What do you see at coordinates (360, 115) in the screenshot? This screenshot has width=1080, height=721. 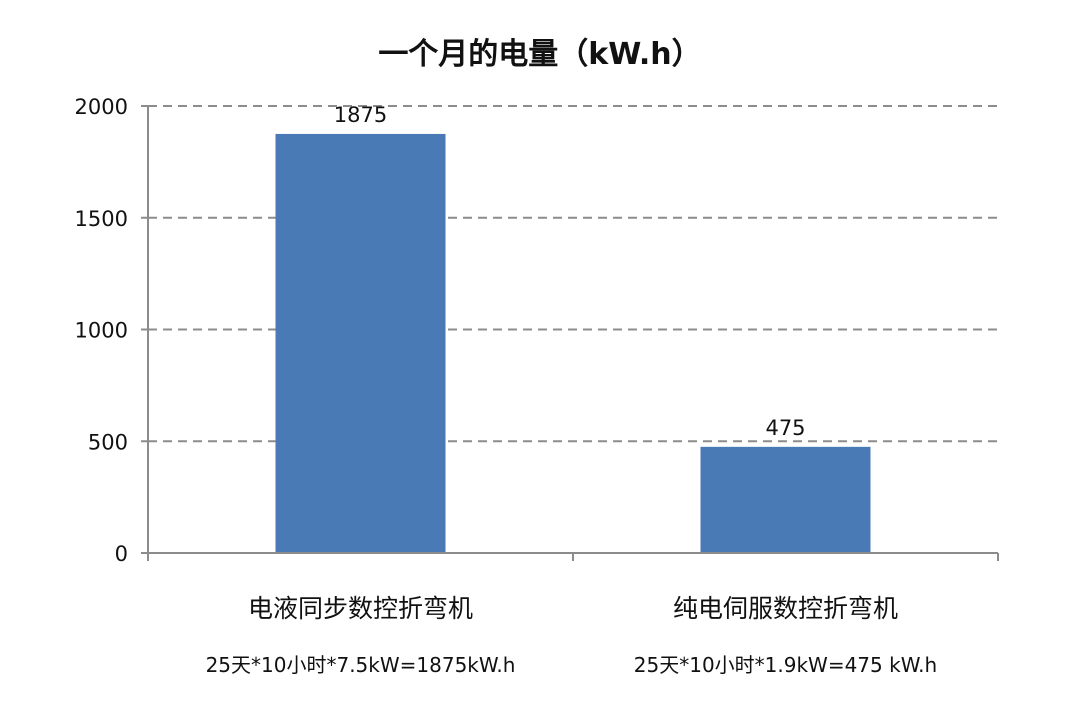 I see `data-label: 1875` at bounding box center [360, 115].